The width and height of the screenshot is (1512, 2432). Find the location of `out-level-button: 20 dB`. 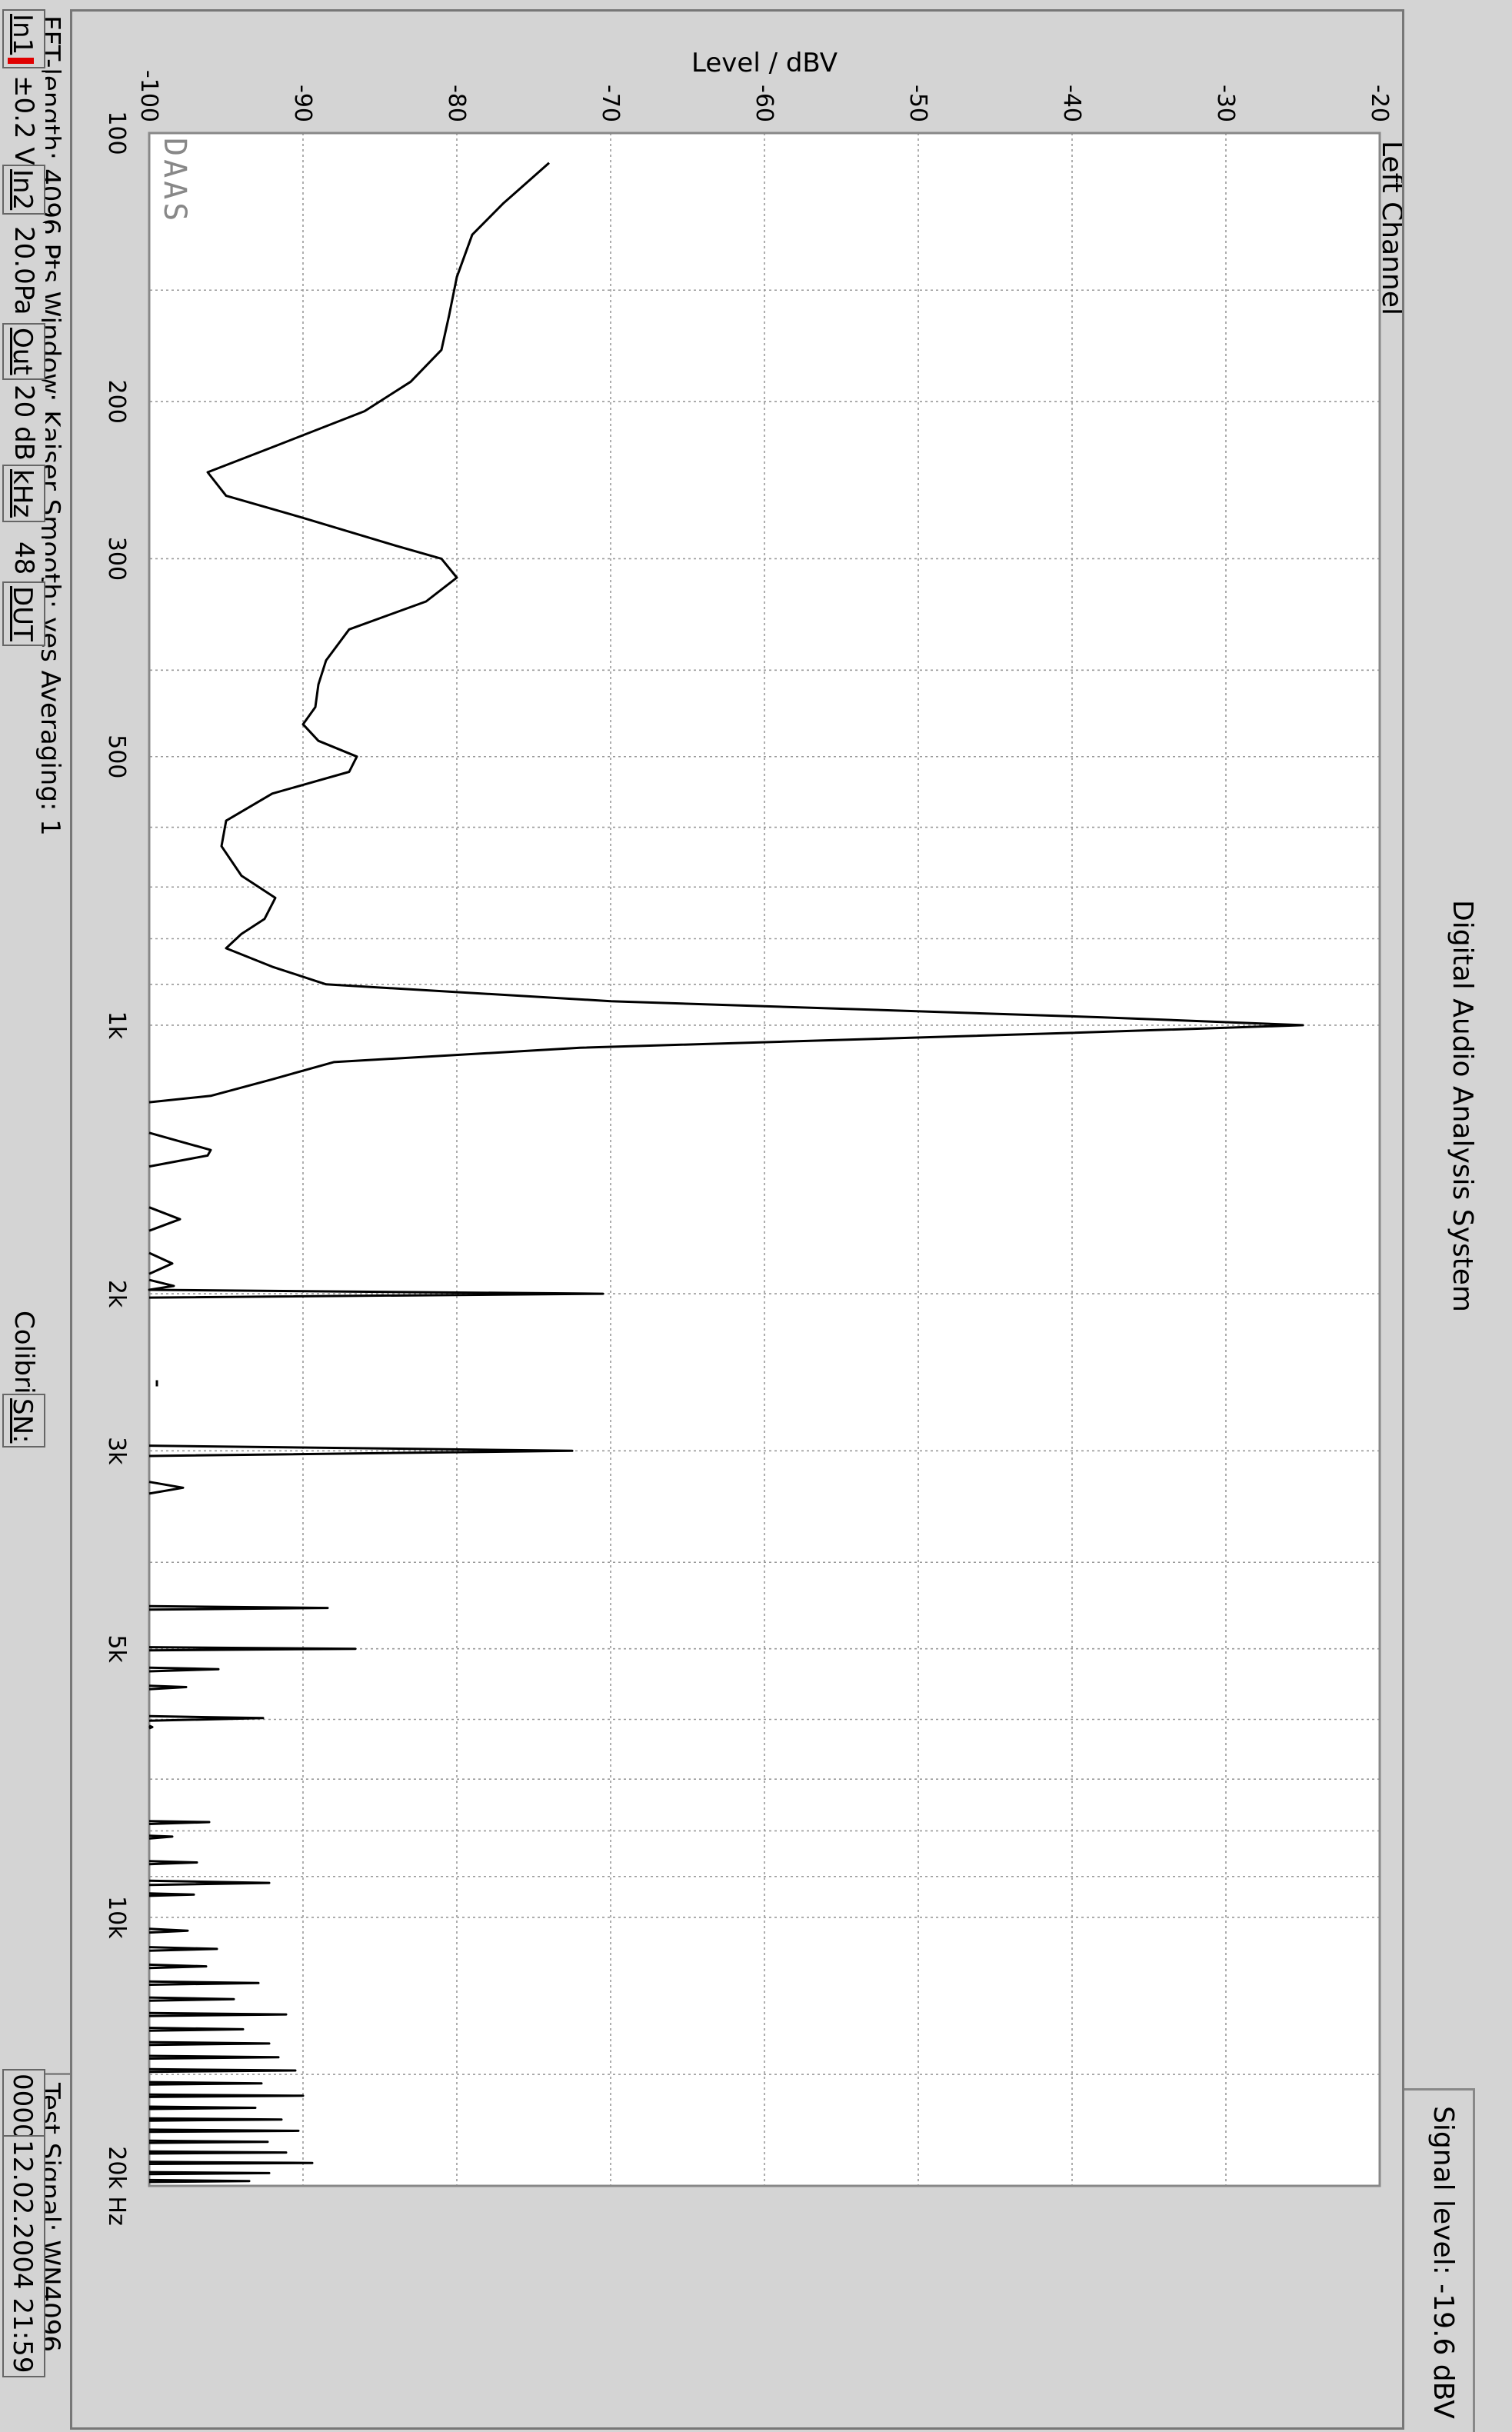

out-level-button: 20 dB is located at coordinates (23, 422).